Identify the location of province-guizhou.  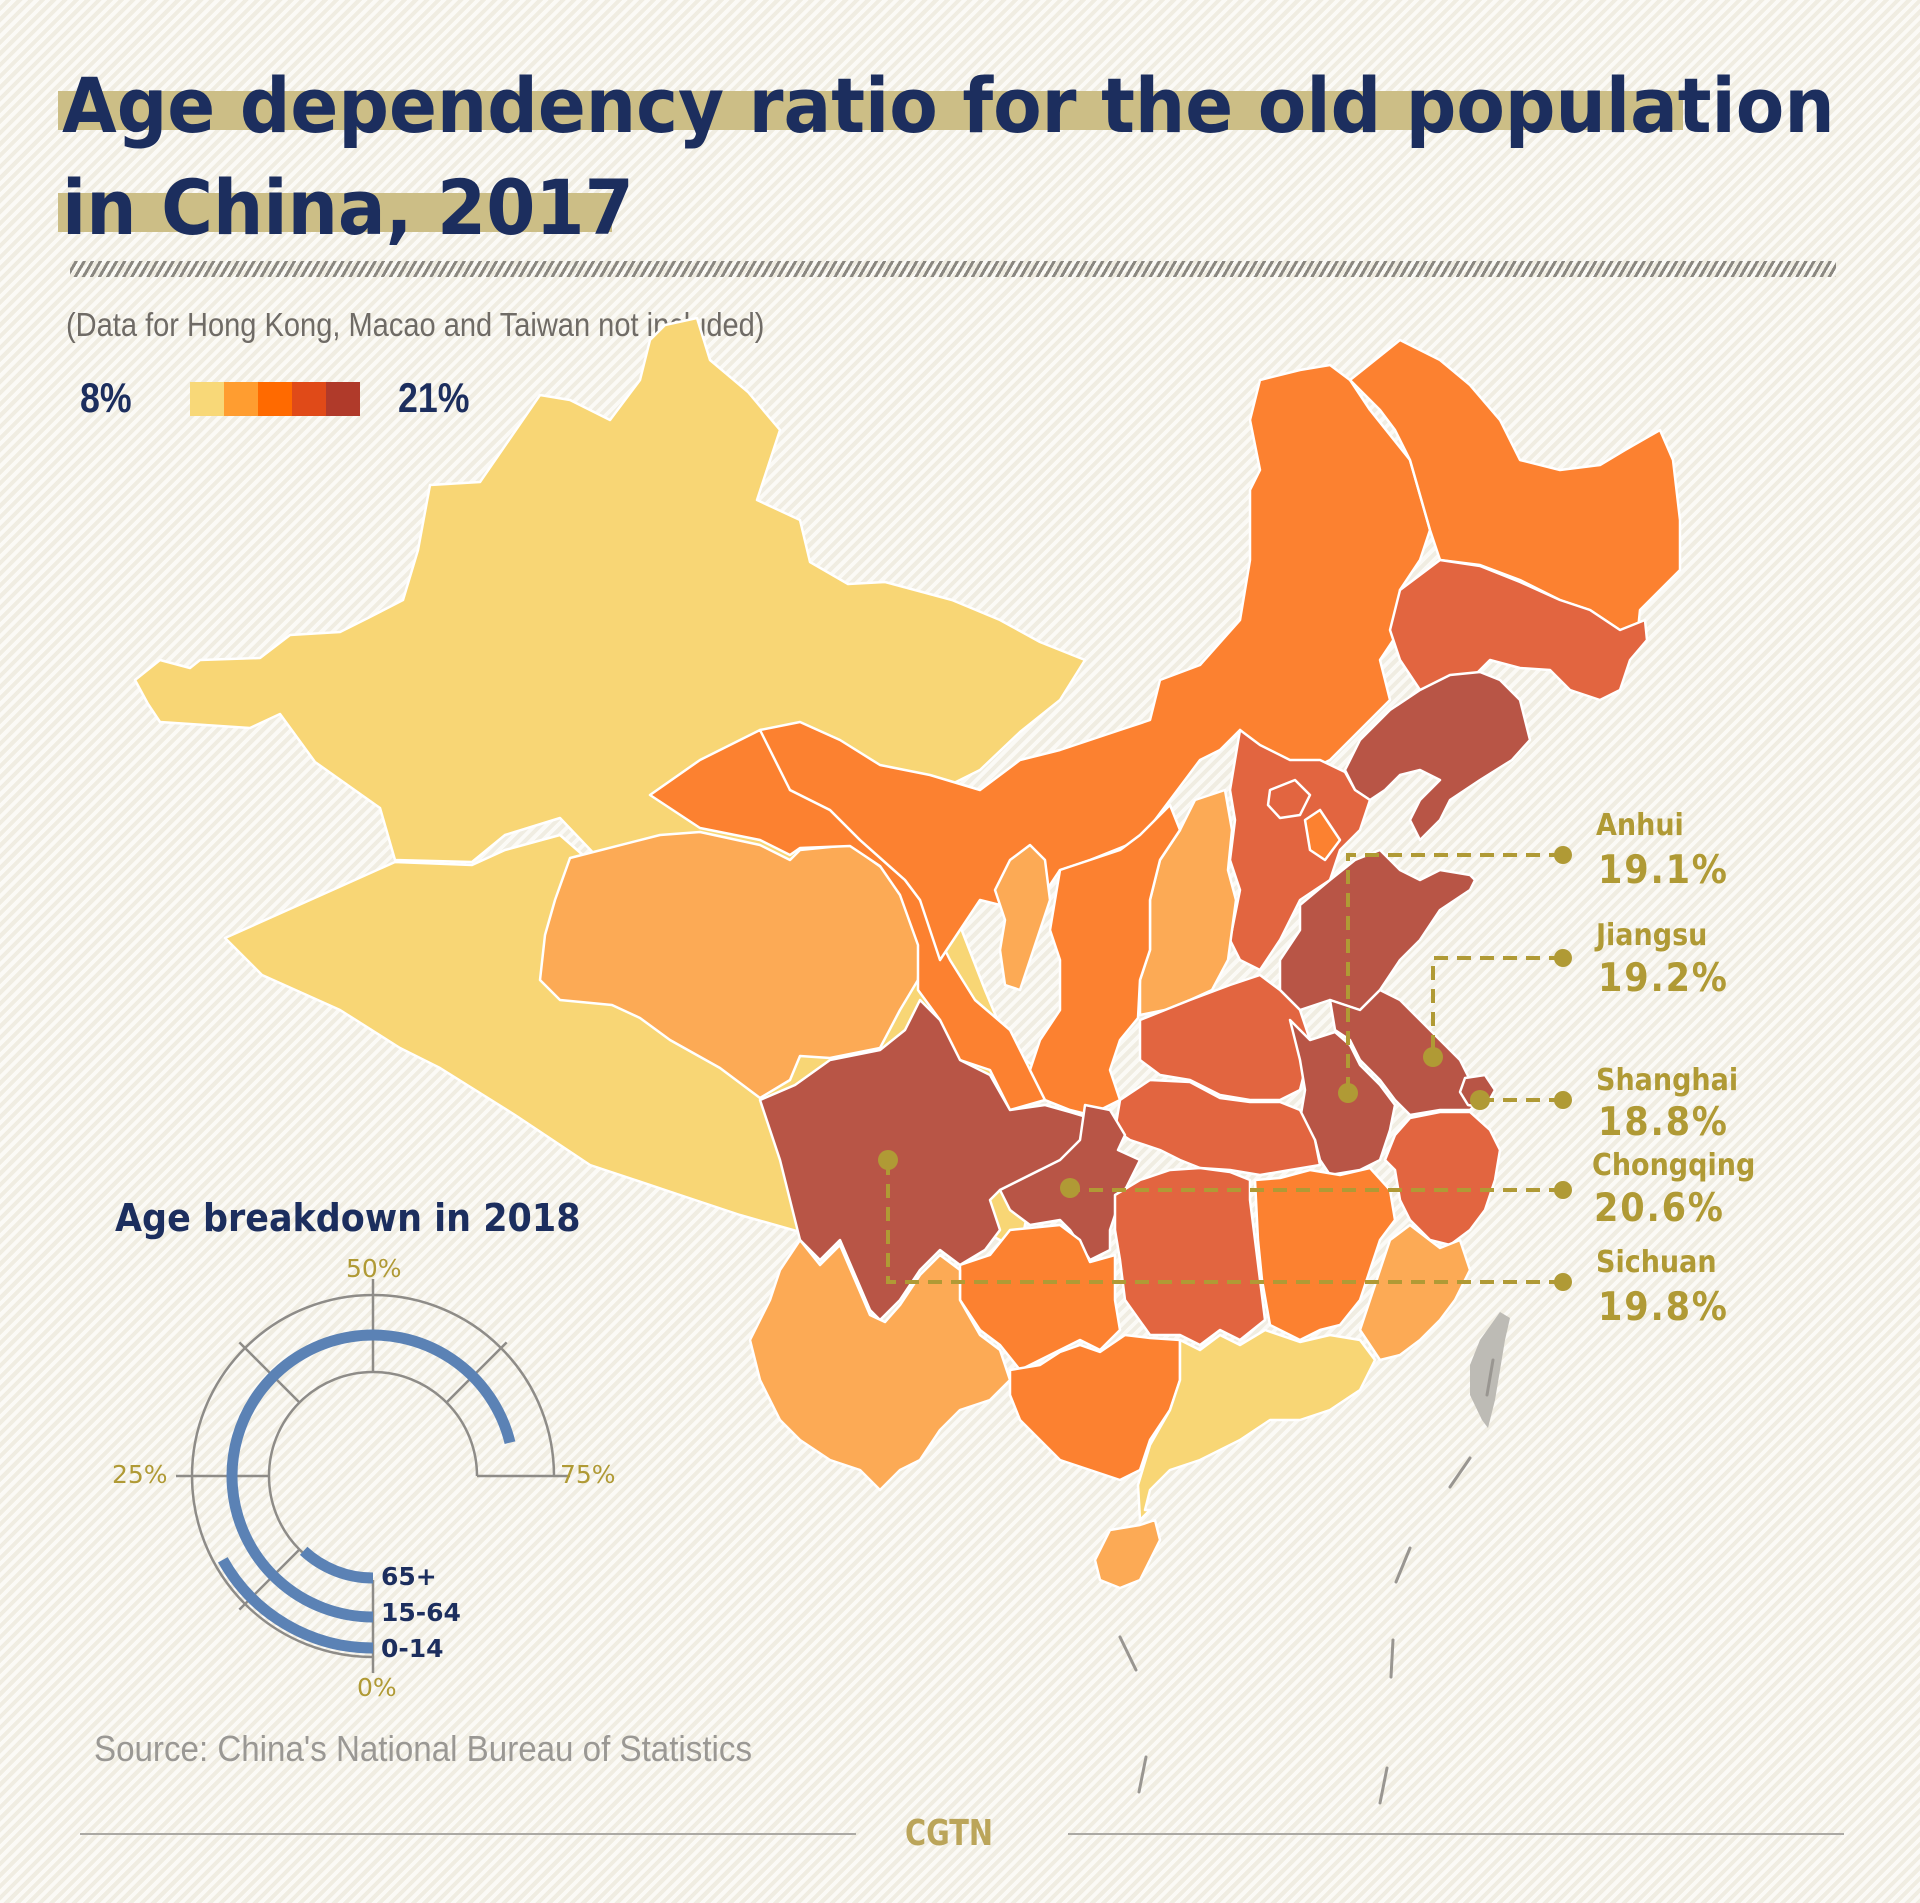
(1040, 1297).